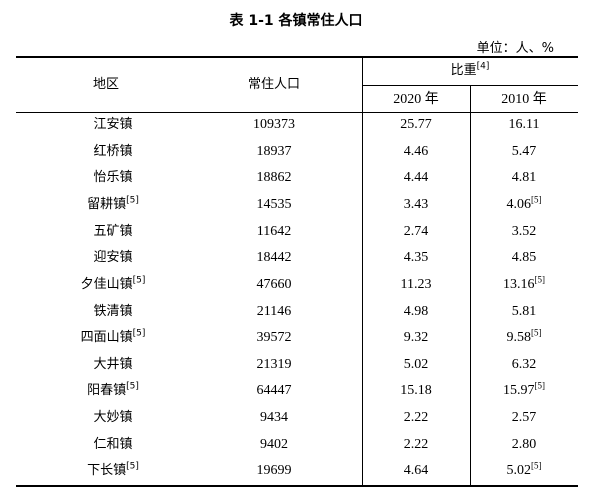 This screenshot has height=504, width=592. I want to click on share-2010-cell: 4.85, so click(524, 258).